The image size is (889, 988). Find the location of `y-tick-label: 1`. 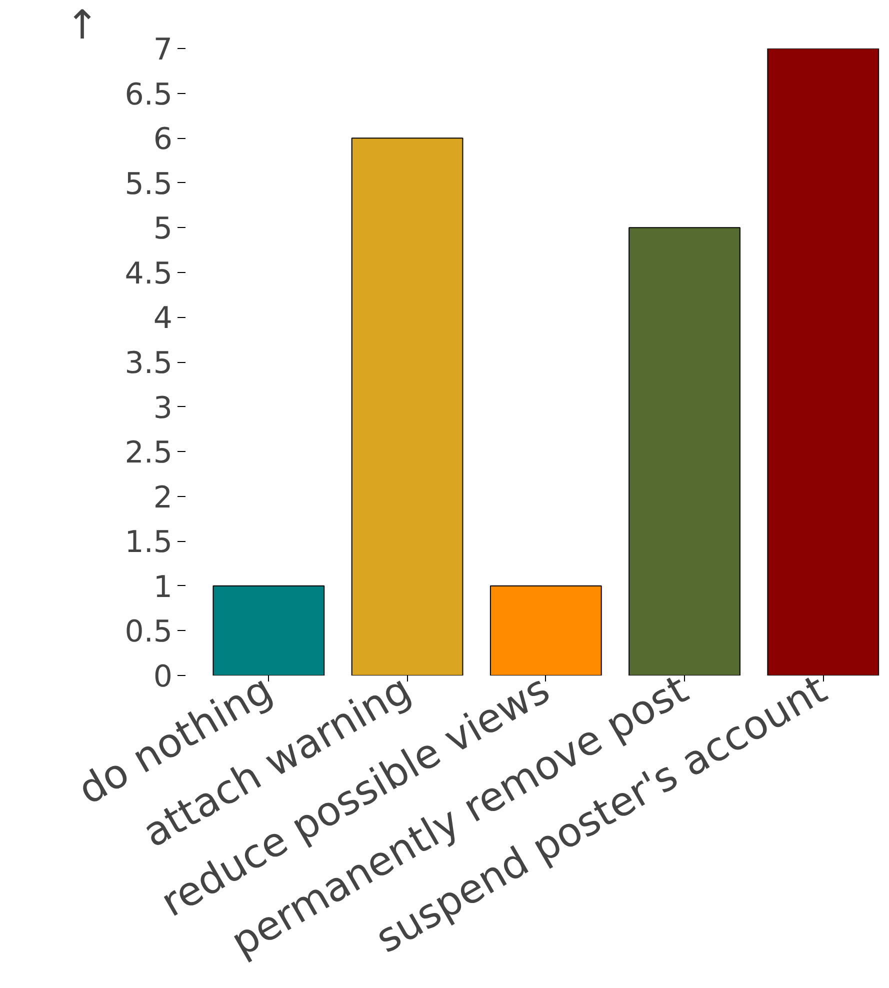

y-tick-label: 1 is located at coordinates (163, 587).